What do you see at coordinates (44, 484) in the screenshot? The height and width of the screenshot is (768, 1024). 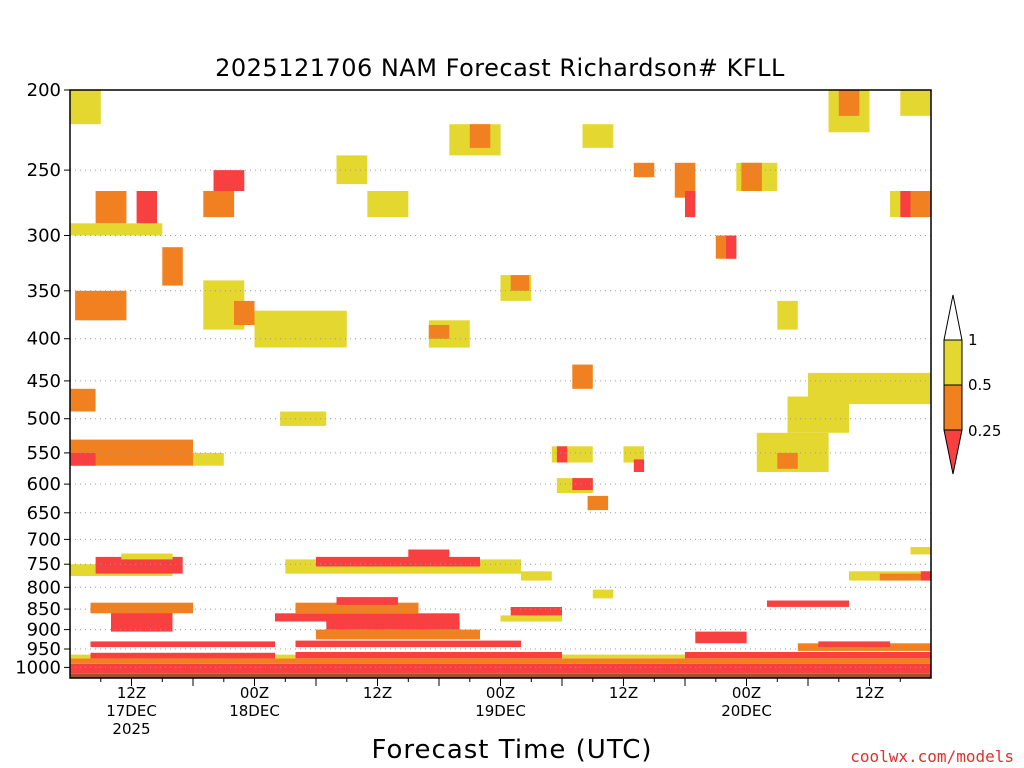 I see `ytick-label-600: 600` at bounding box center [44, 484].